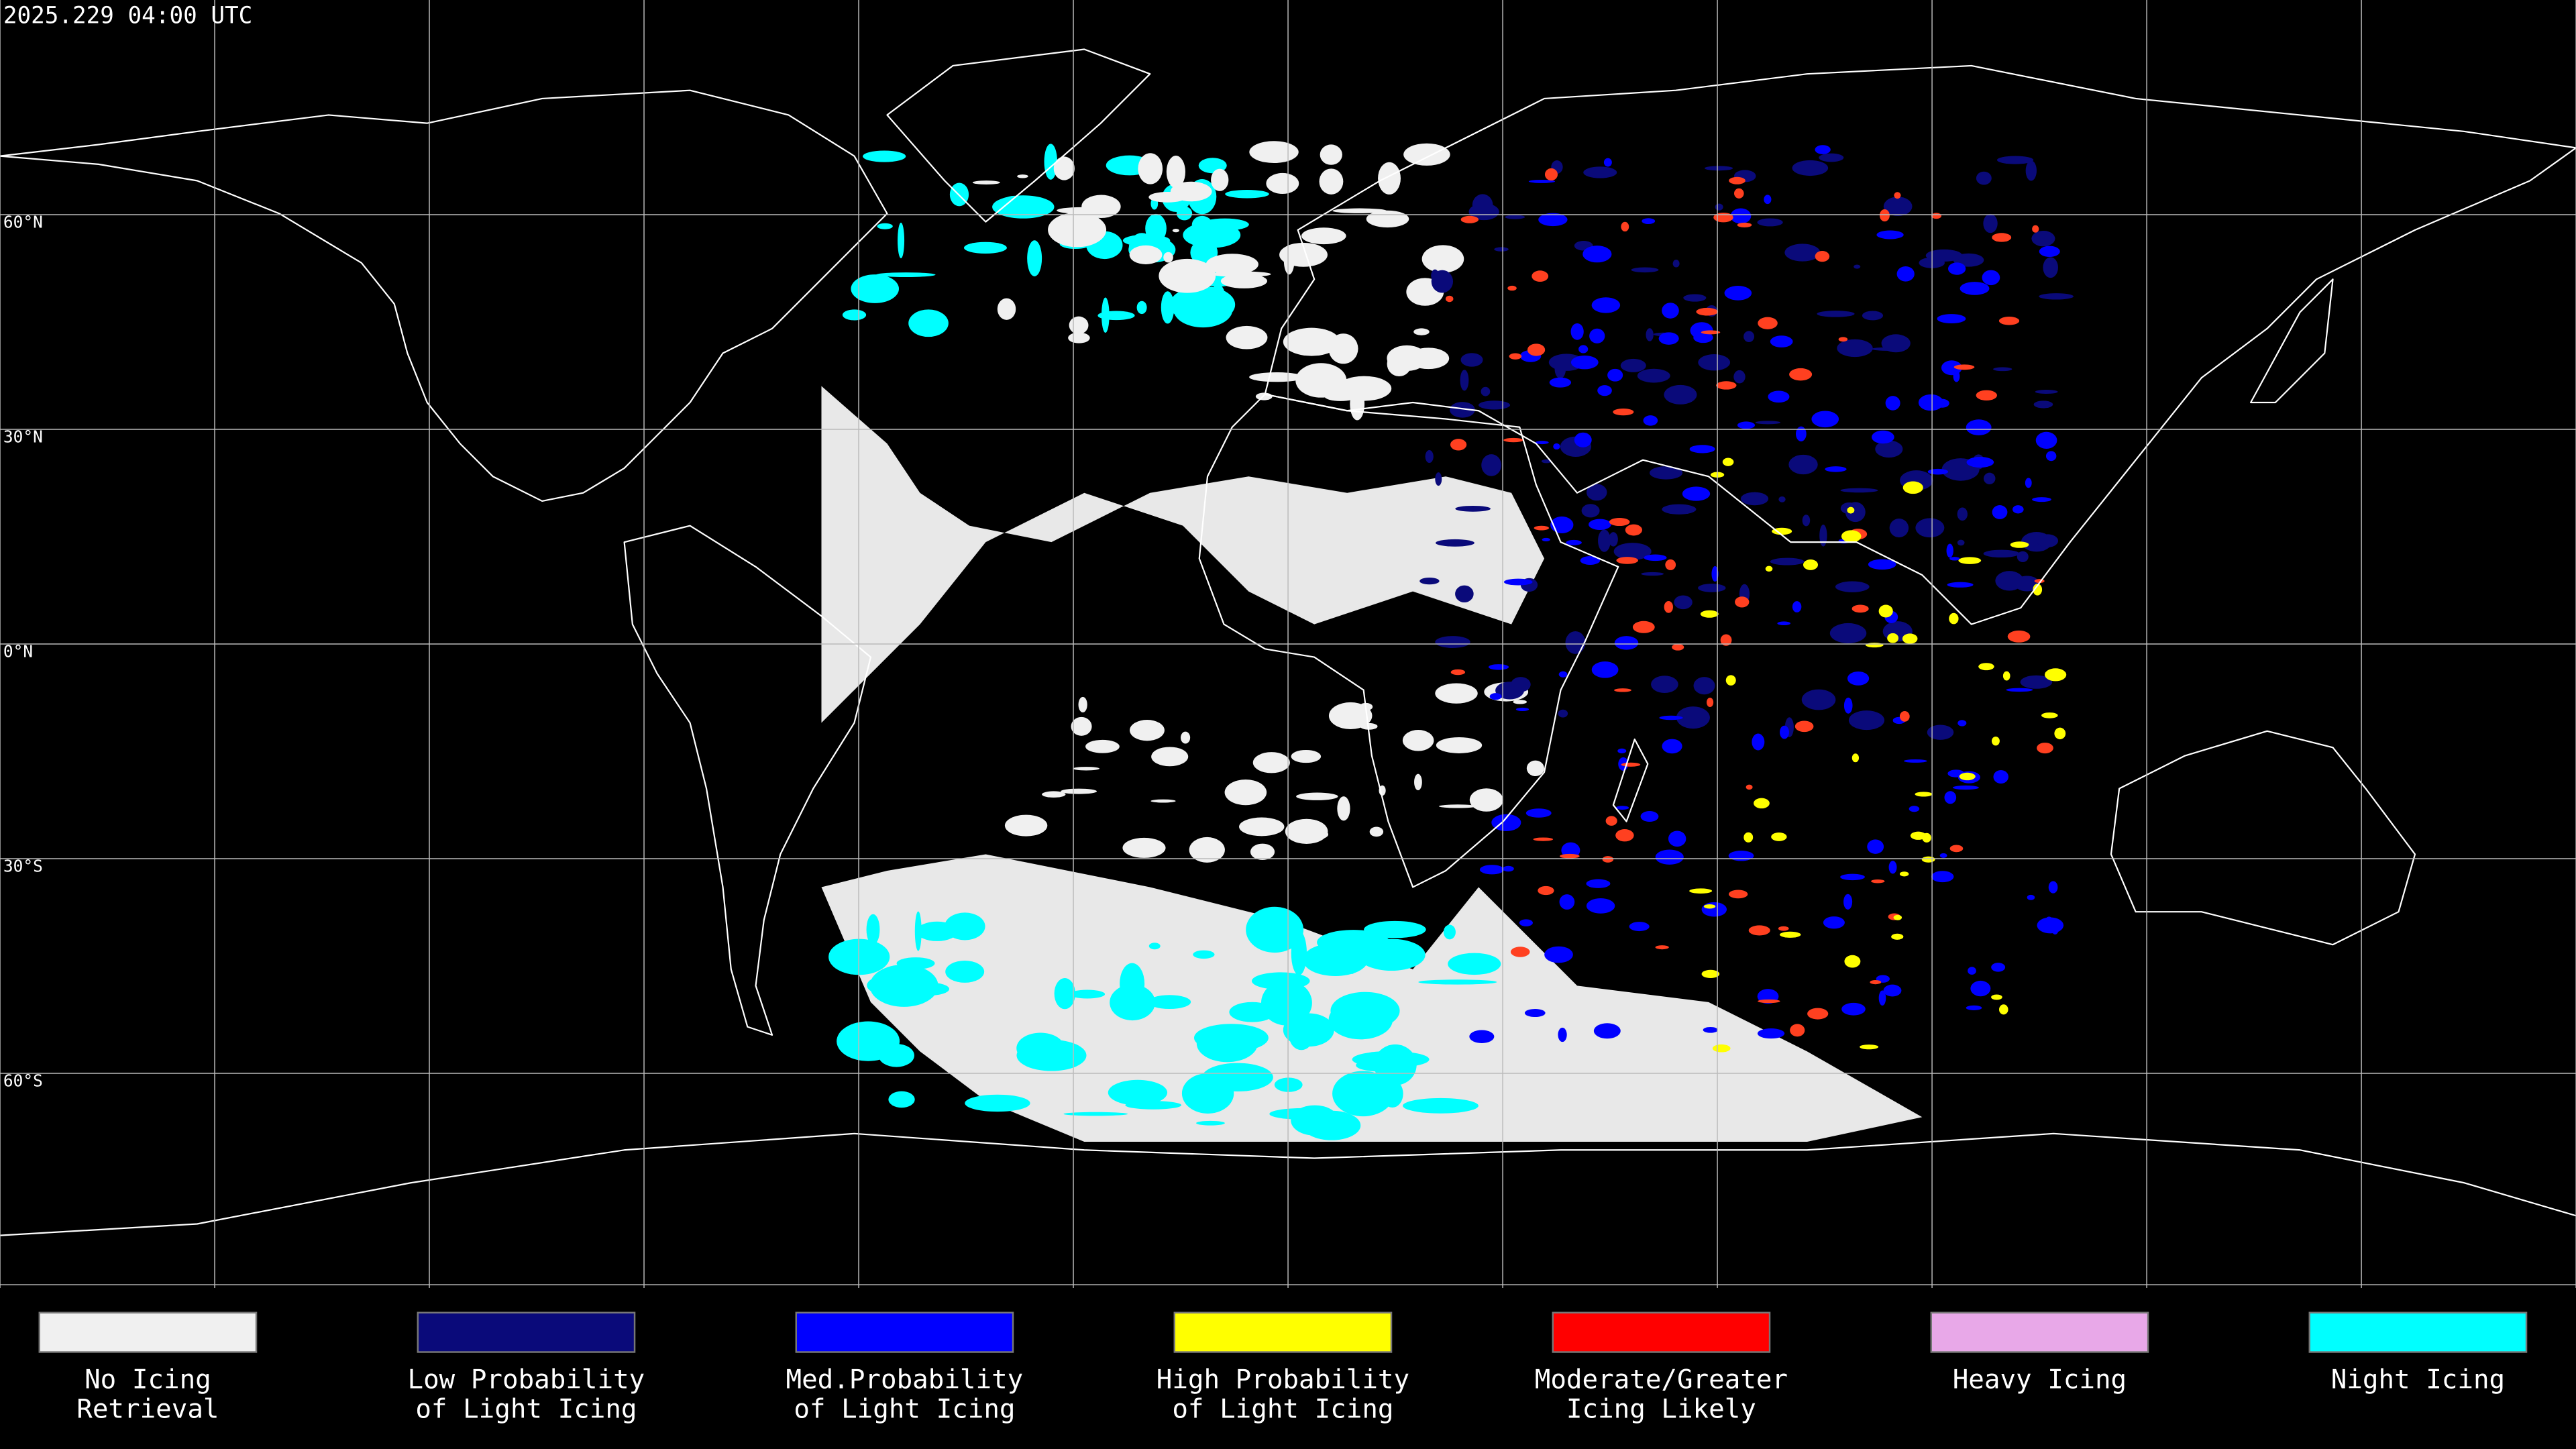 This screenshot has width=2576, height=1449. I want to click on latitude-label: 30°N, so click(23, 437).